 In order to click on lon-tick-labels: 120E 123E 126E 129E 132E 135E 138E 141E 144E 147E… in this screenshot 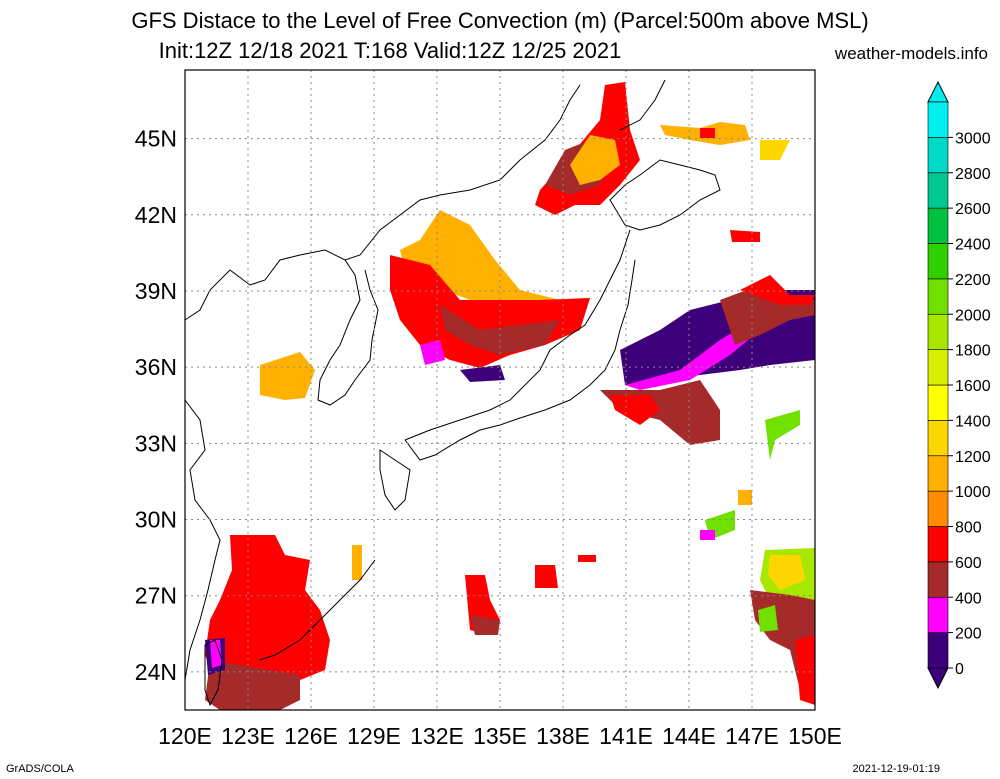, I will do `click(500, 736)`.